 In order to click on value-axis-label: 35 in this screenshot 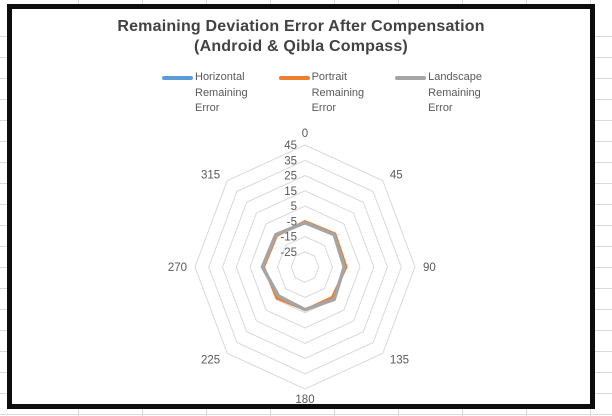, I will do `click(290, 161)`.